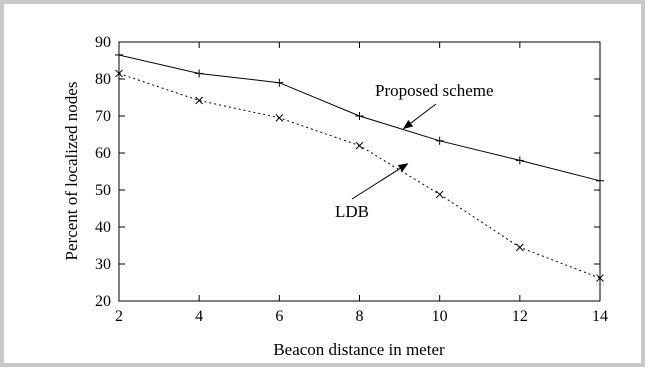  I want to click on y-tick-label: 50, so click(103, 190).